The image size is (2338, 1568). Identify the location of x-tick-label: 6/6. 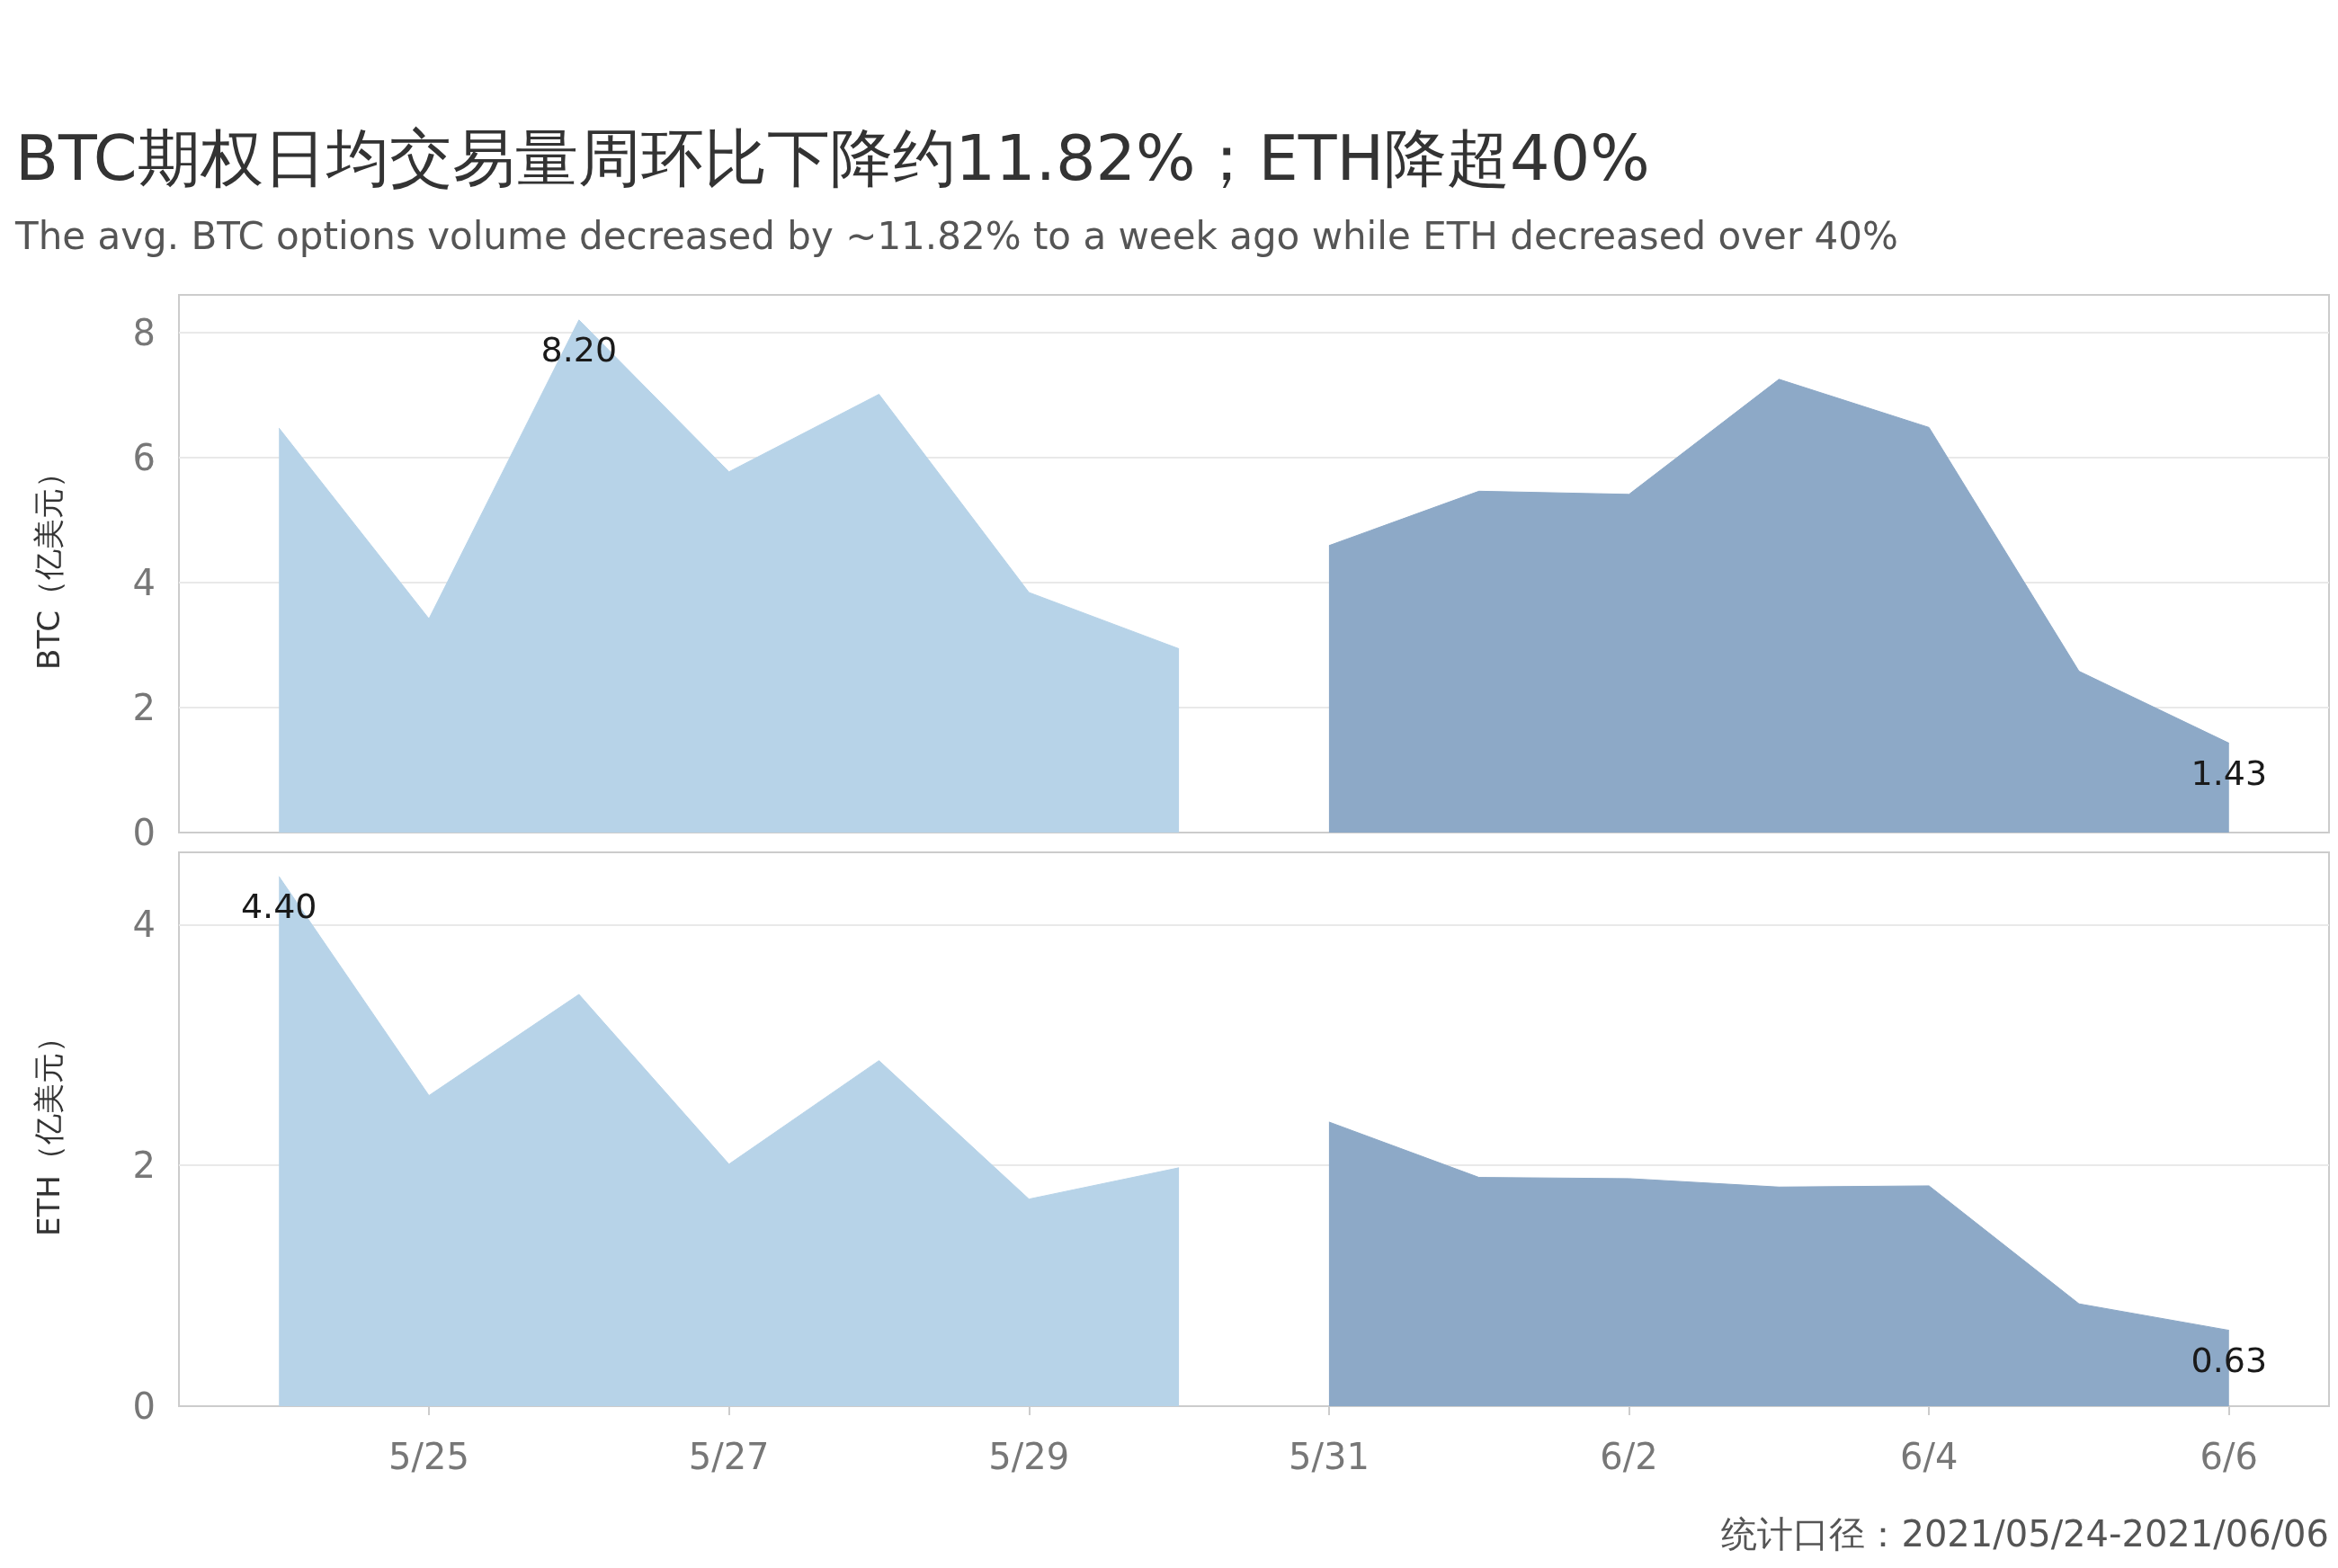
(2229, 1457).